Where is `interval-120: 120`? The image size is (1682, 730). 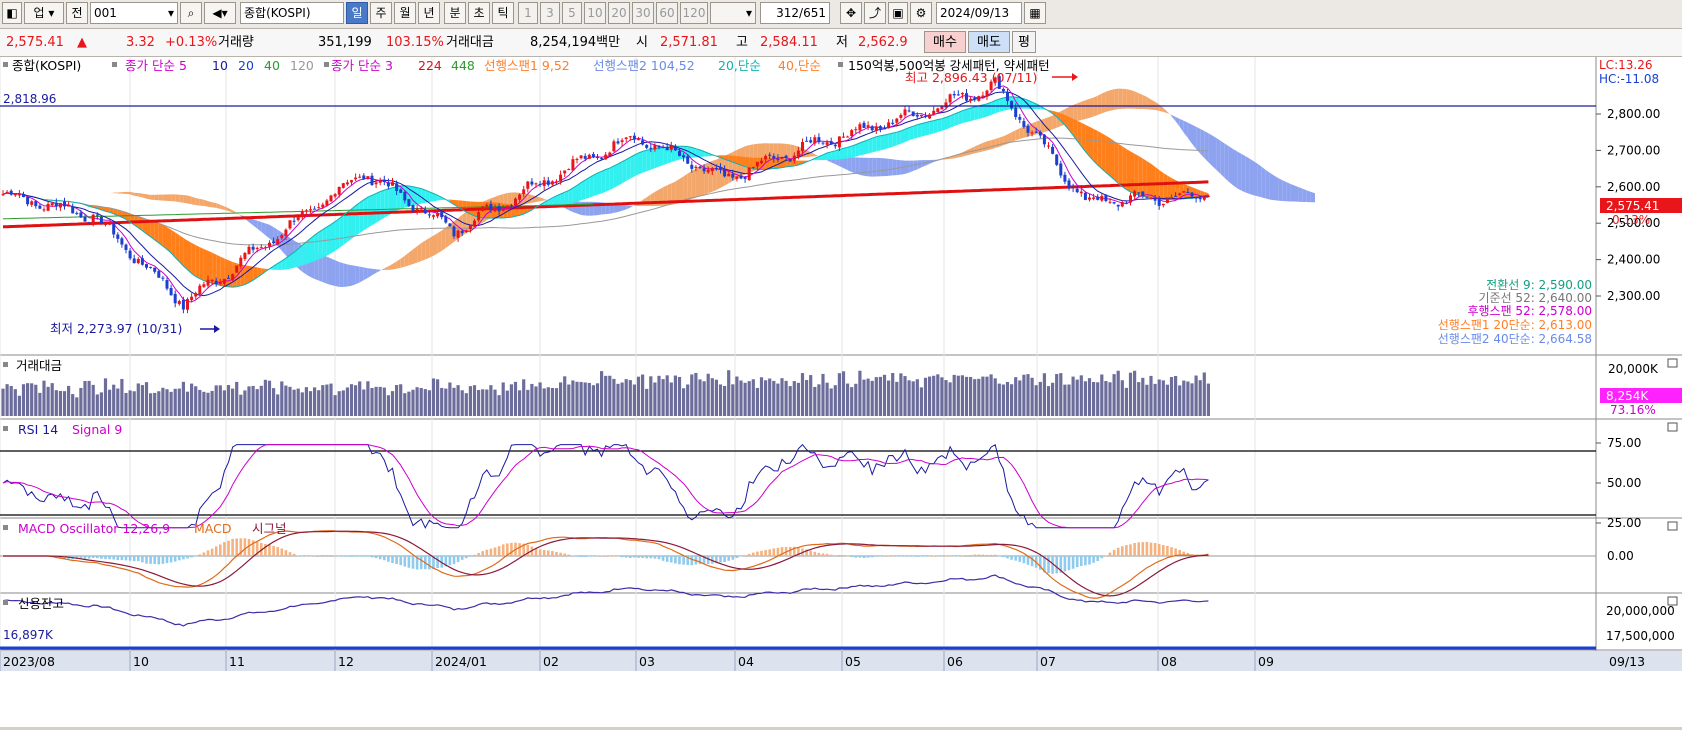 interval-120: 120 is located at coordinates (694, 13).